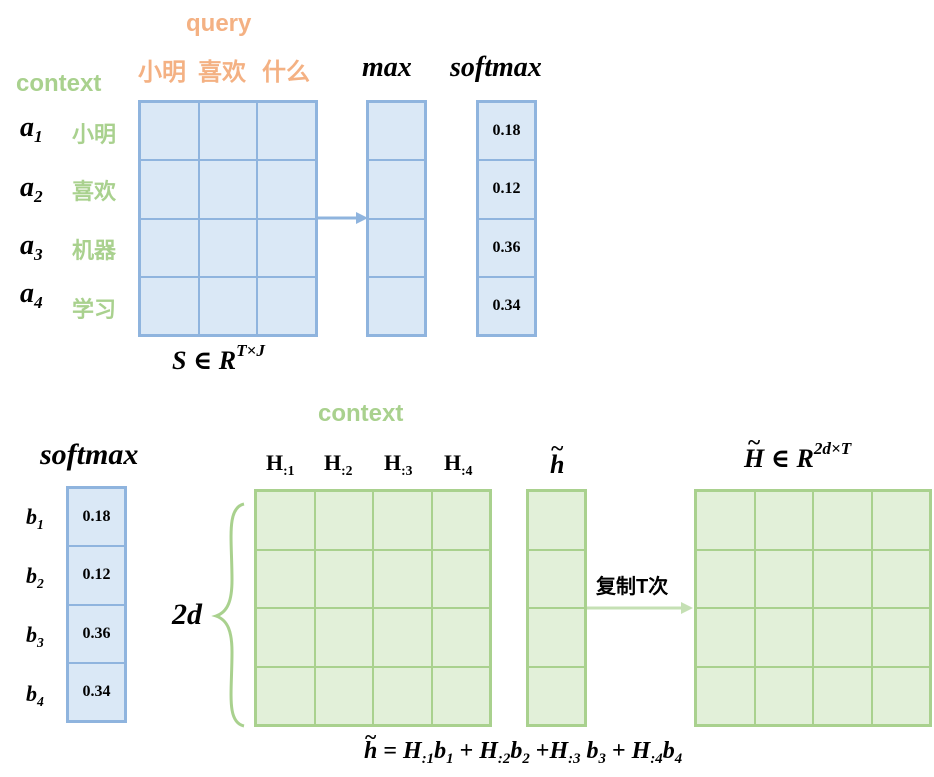  What do you see at coordinates (187, 614) in the screenshot?
I see `dimension-label: 2d` at bounding box center [187, 614].